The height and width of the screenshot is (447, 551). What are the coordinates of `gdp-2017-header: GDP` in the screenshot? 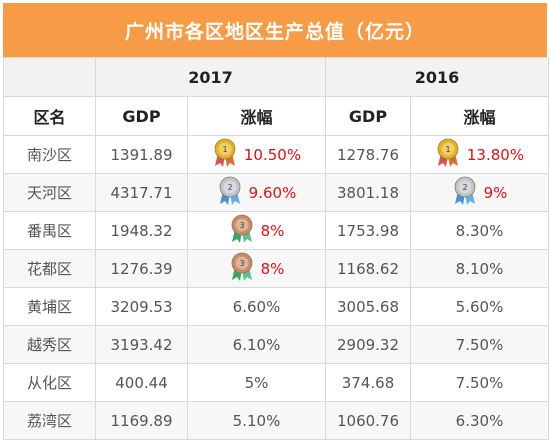 It's located at (141, 116).